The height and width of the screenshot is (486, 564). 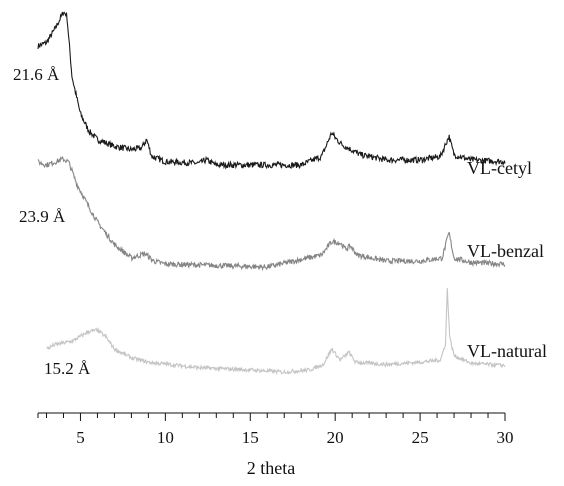 I want to click on x-tick-label: 10, so click(x=165, y=437).